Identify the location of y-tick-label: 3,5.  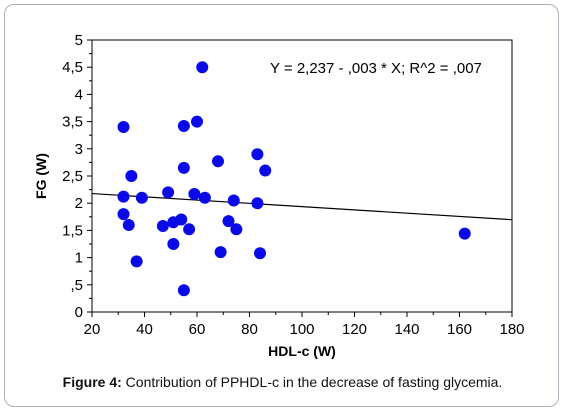
(72, 122).